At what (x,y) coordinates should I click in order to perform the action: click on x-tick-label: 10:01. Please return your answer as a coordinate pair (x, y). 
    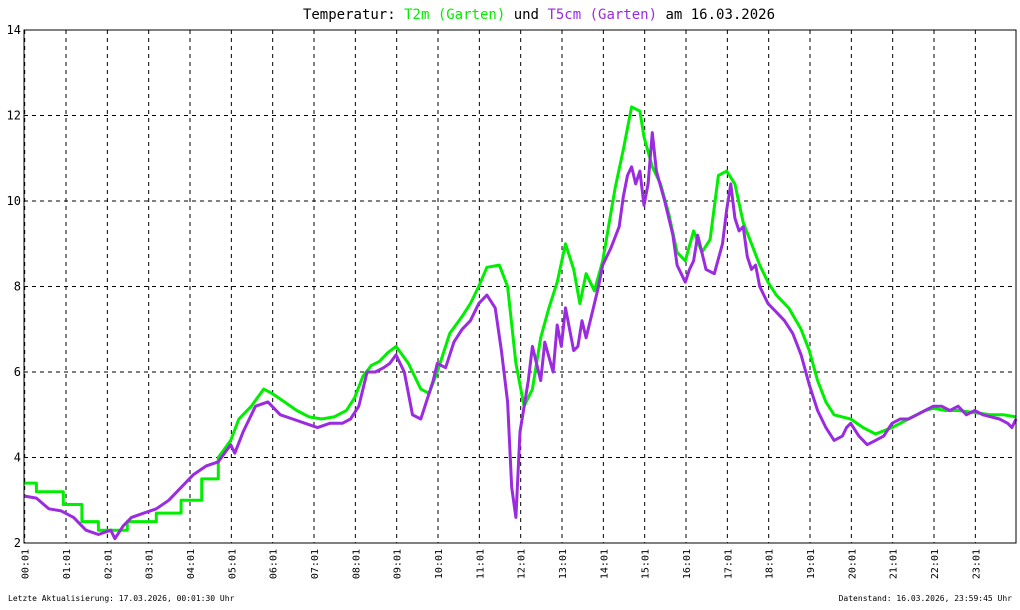
    Looking at the image, I should click on (439, 564).